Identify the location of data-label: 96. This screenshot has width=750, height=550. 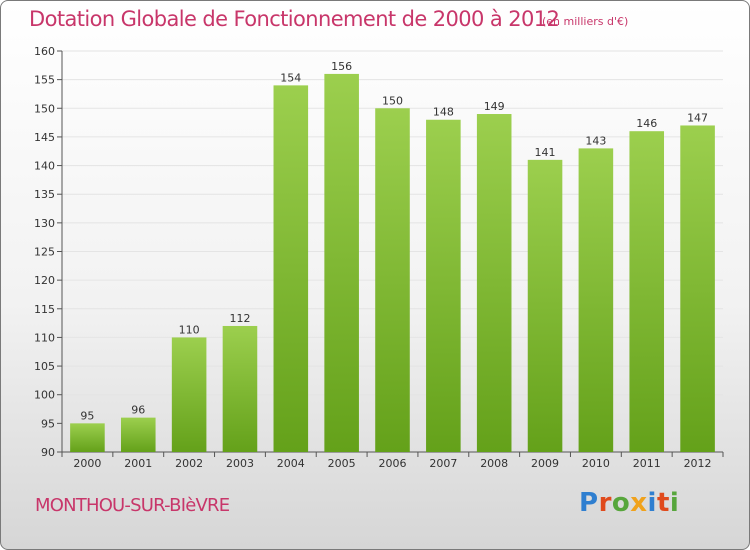
(138, 410).